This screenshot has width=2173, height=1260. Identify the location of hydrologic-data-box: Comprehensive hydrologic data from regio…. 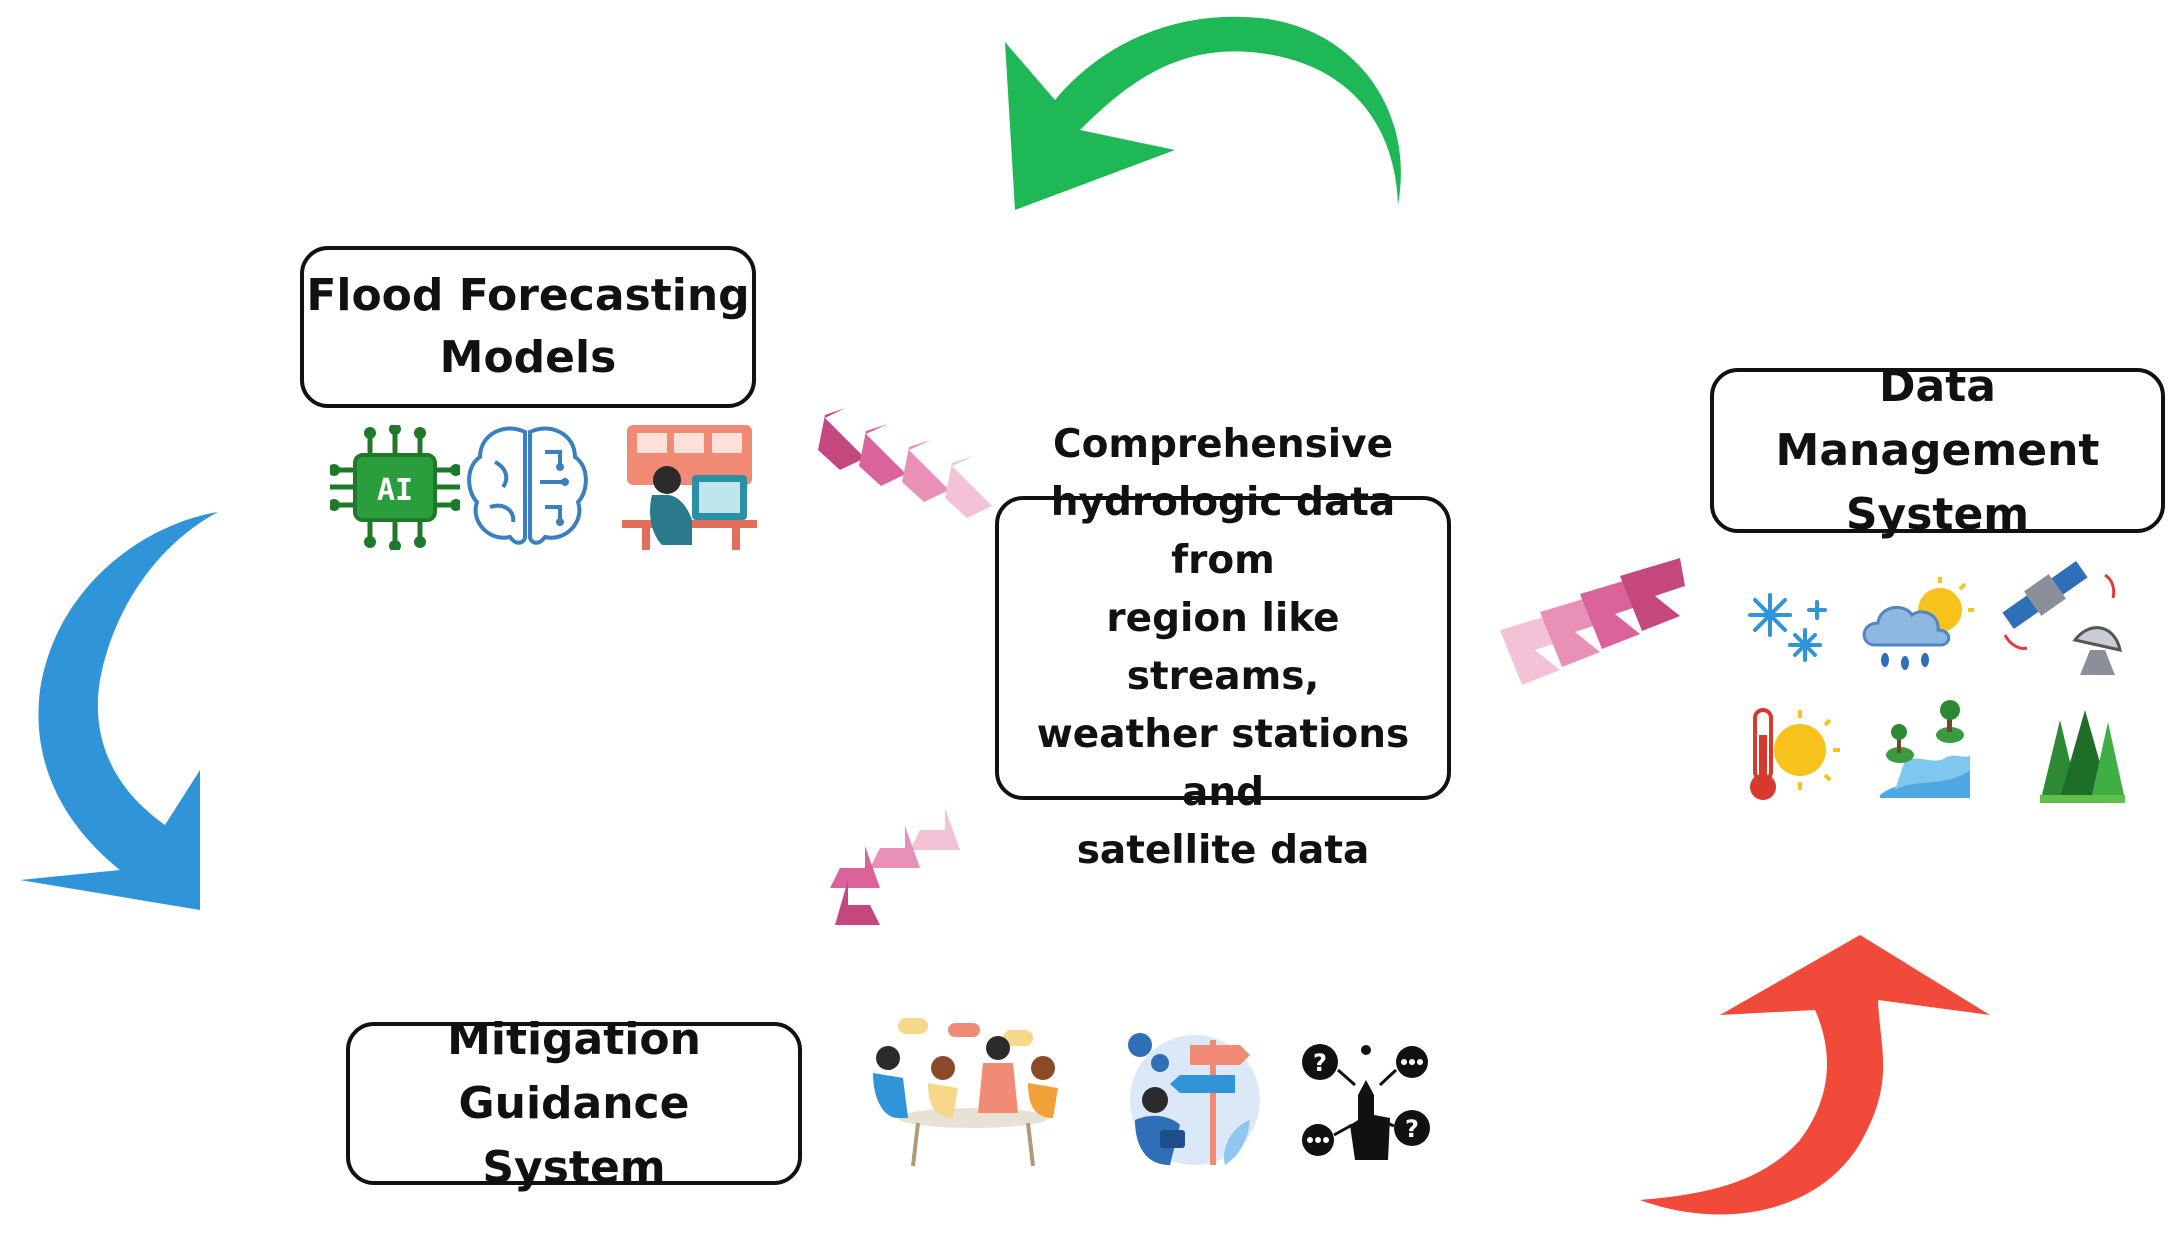
(1223, 647).